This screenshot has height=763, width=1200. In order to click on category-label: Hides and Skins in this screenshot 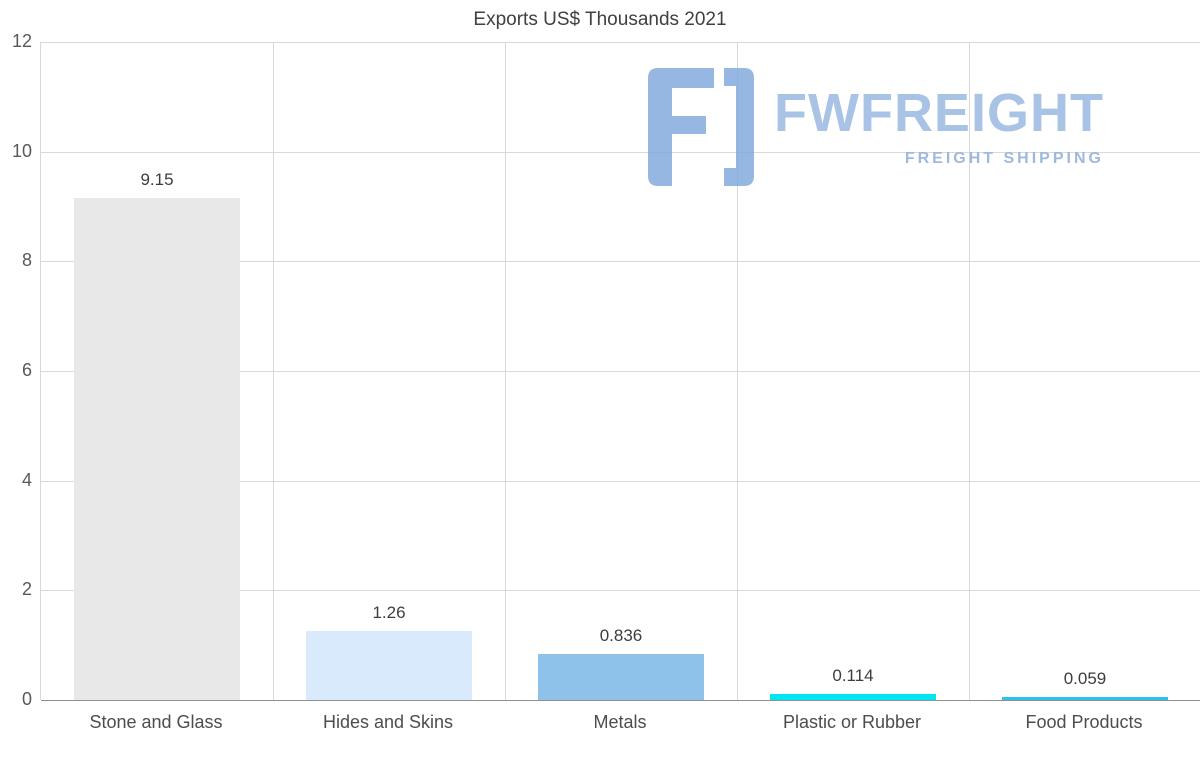, I will do `click(388, 722)`.